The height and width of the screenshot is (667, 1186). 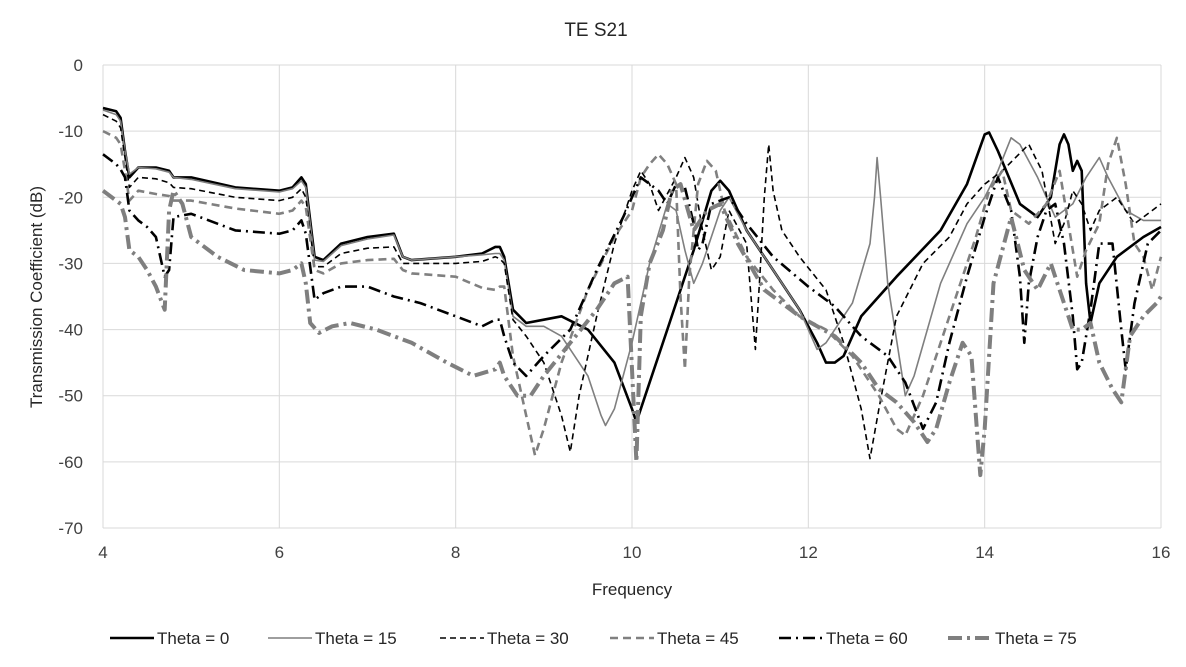 I want to click on legend-label: Theta = 45, so click(x=698, y=638).